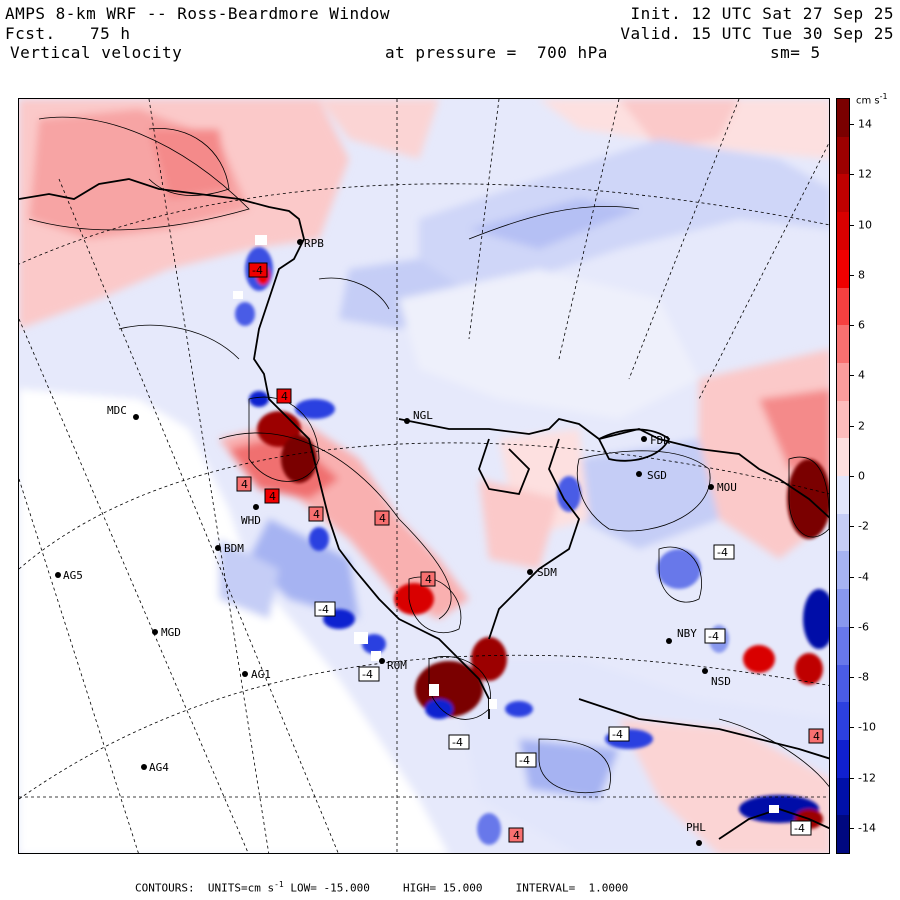 The image size is (900, 900). Describe the element at coordinates (171, 632) in the screenshot. I see `svg-text: MGD` at that location.